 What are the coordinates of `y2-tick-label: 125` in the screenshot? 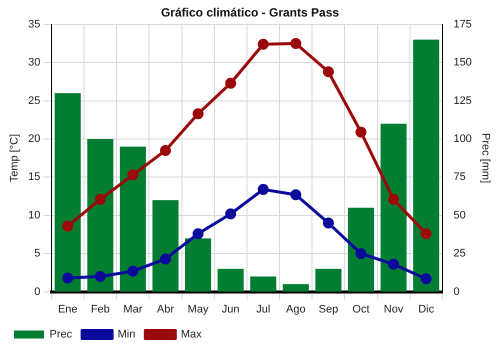 It's located at (462, 100).